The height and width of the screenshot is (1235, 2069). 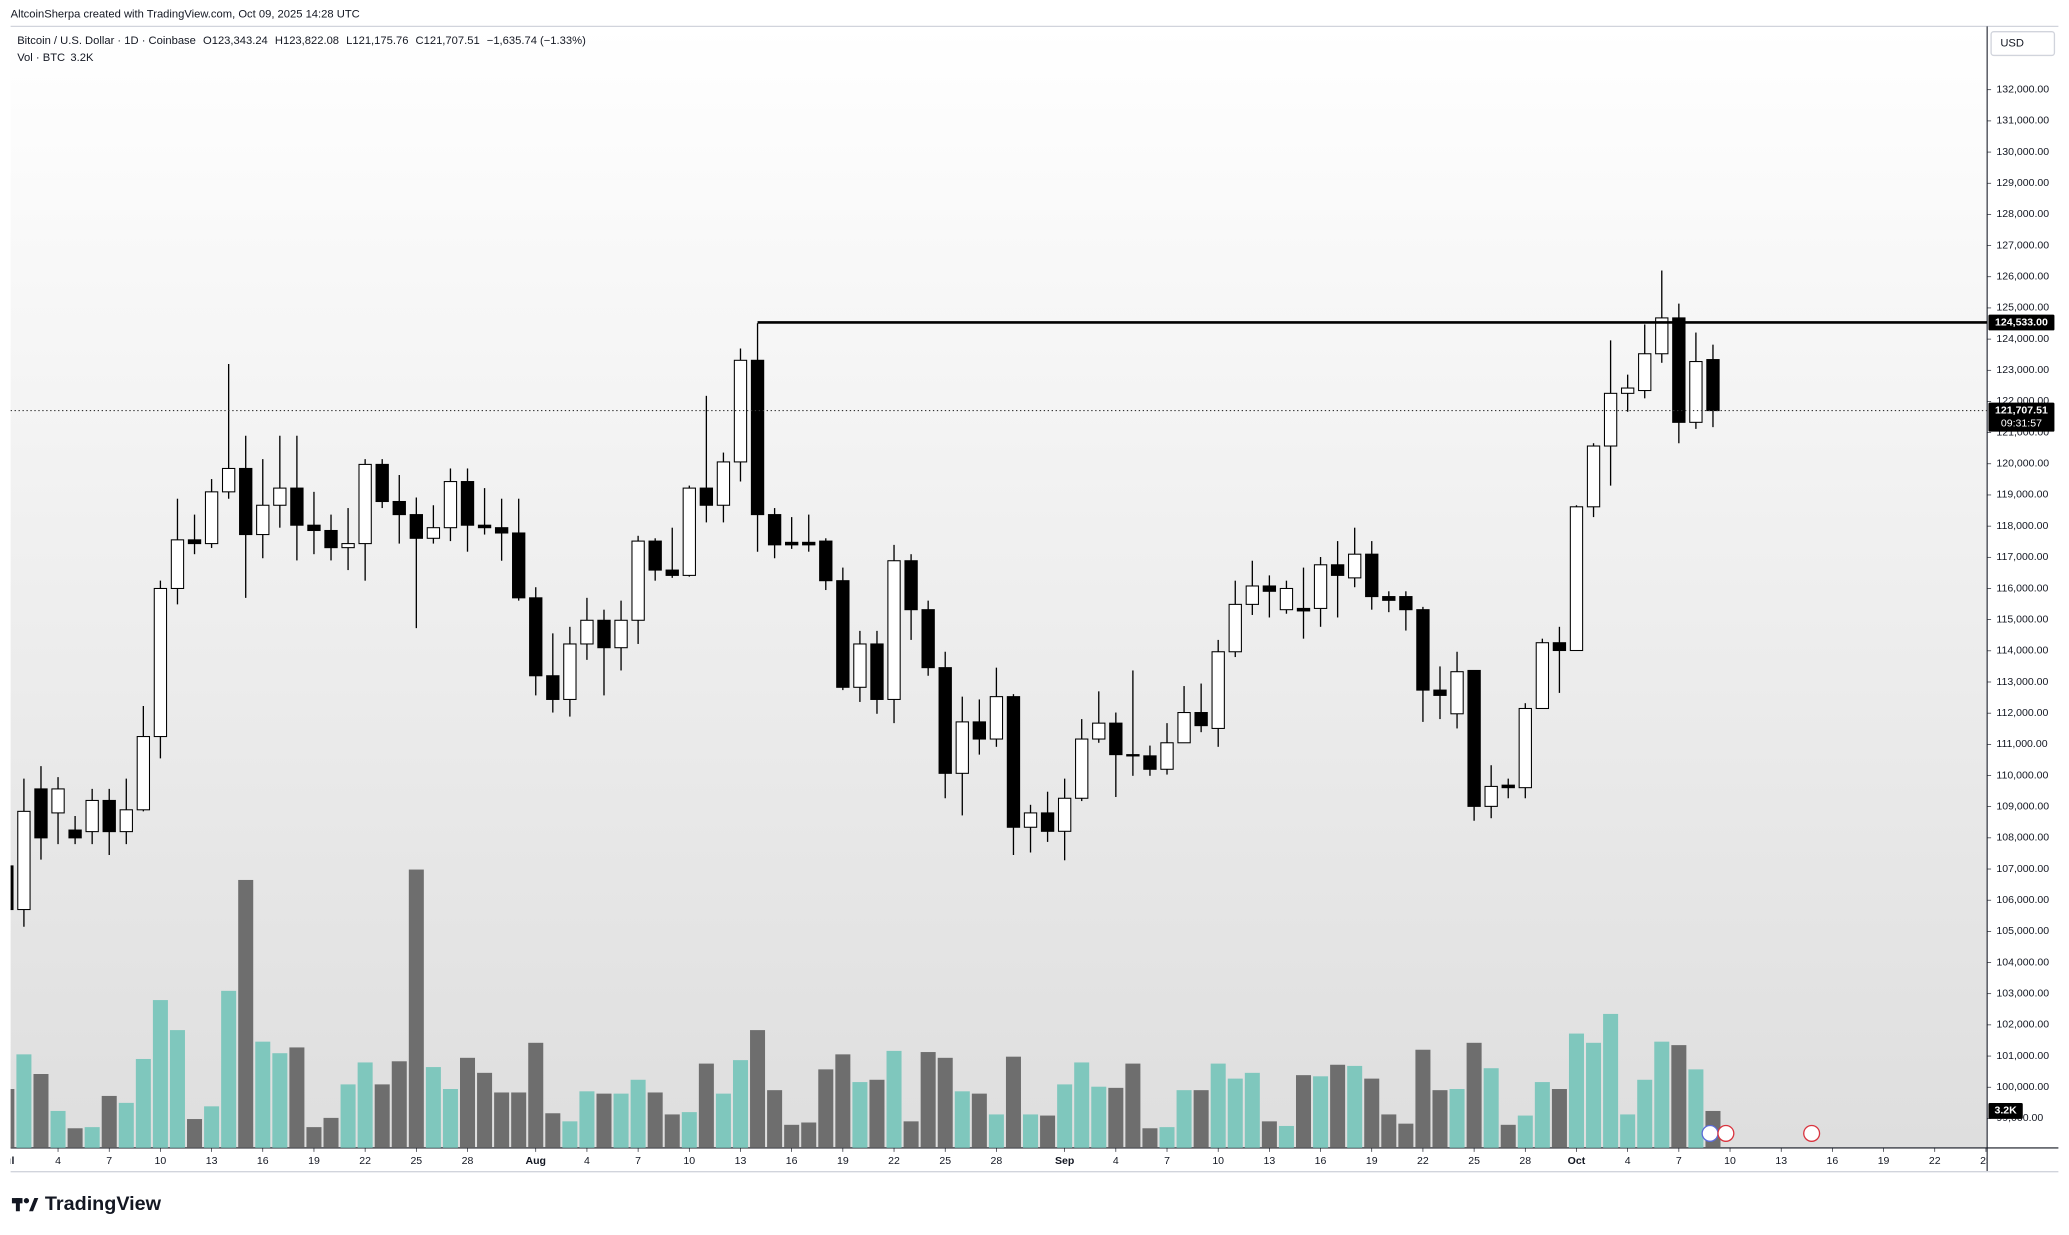 What do you see at coordinates (2021, 424) in the screenshot?
I see `countdown: 09:31:57` at bounding box center [2021, 424].